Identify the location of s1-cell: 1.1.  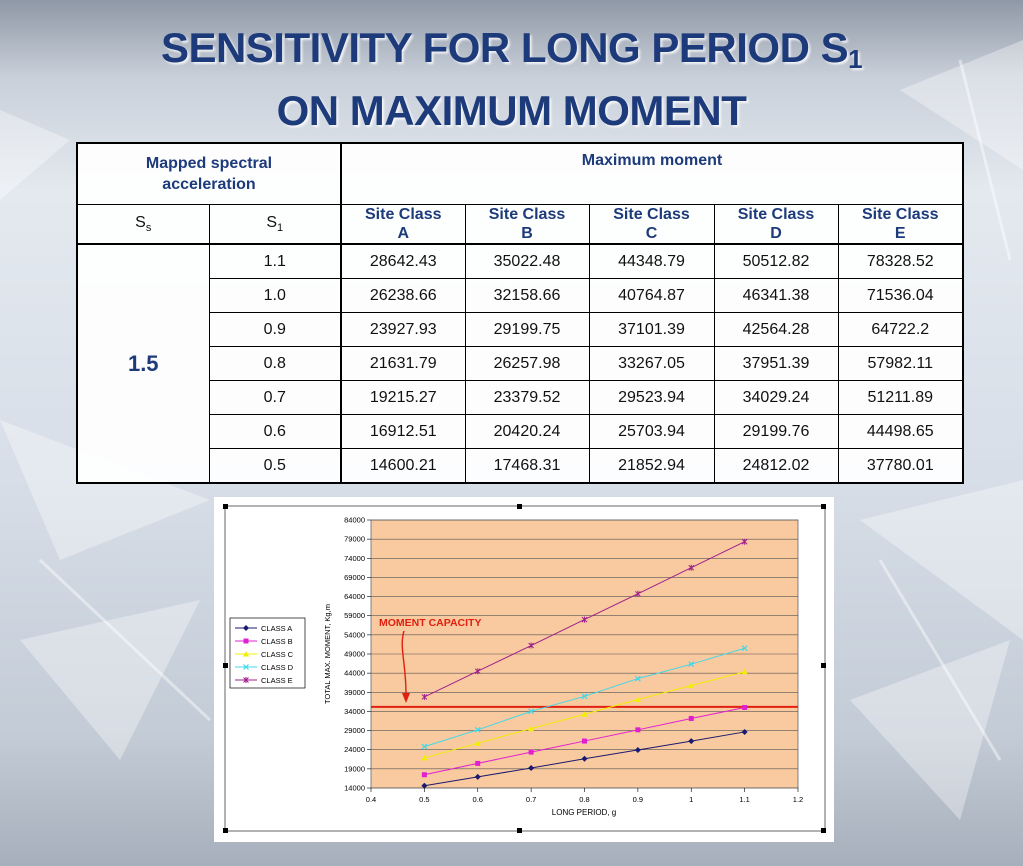
(275, 261).